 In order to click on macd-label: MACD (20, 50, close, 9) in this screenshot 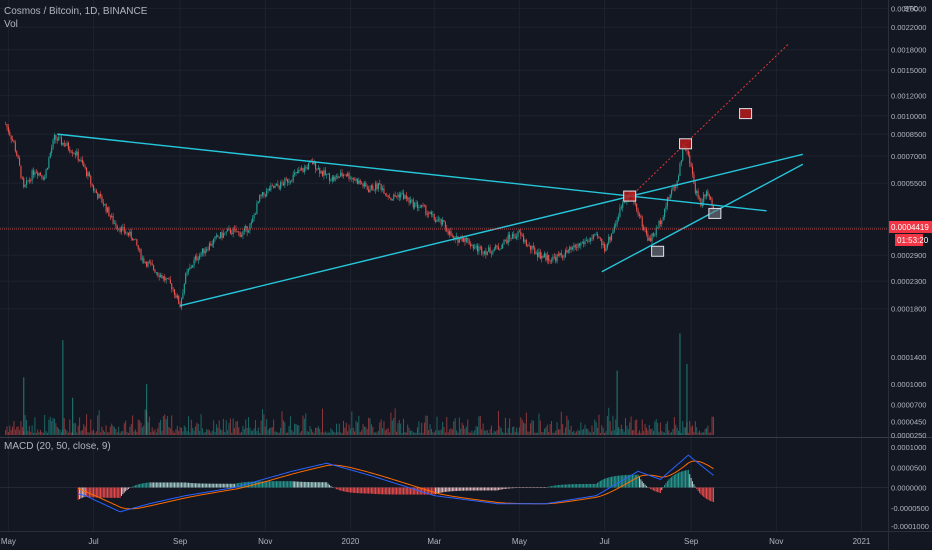, I will do `click(57, 446)`.